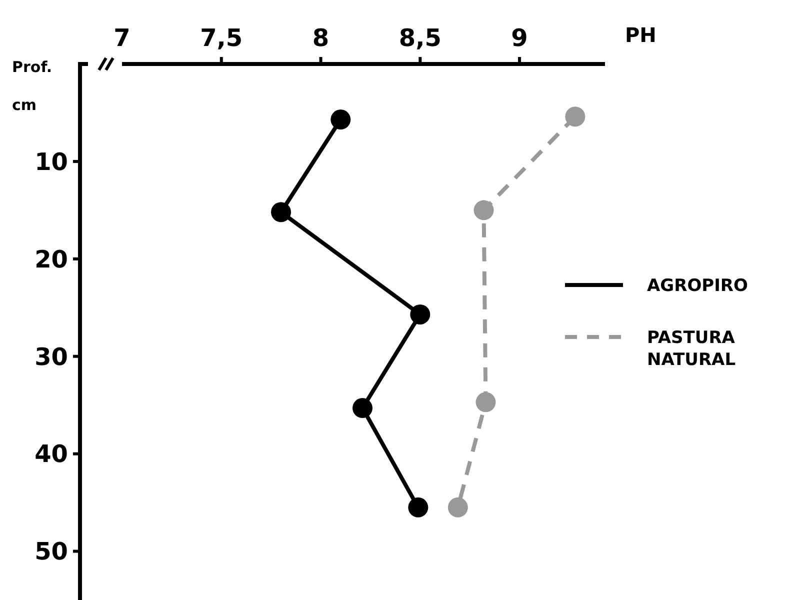 The image size is (802, 600). What do you see at coordinates (51, 356) in the screenshot?
I see `y-tick-label: 30` at bounding box center [51, 356].